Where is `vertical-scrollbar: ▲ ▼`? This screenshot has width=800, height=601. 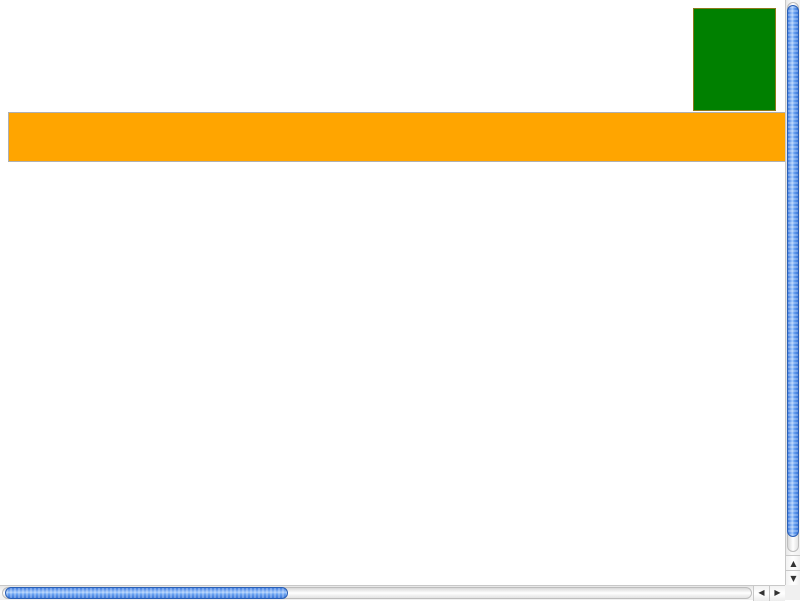 vertical-scrollbar: ▲ ▼ is located at coordinates (792, 292).